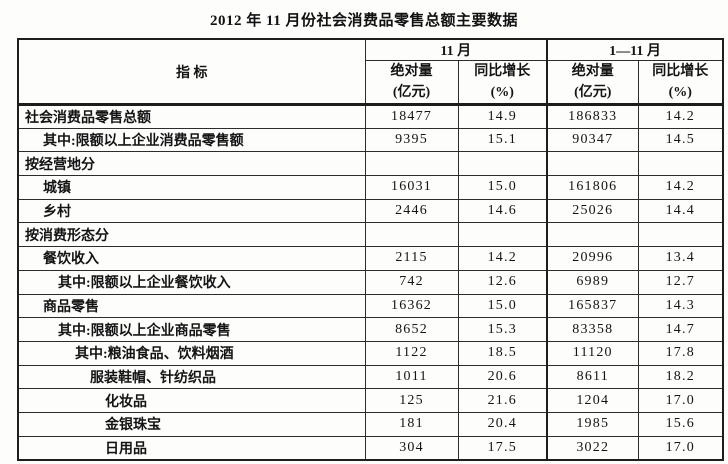 The height and width of the screenshot is (464, 728). I want to click on cell-nov-growth: 15.3, so click(502, 329).